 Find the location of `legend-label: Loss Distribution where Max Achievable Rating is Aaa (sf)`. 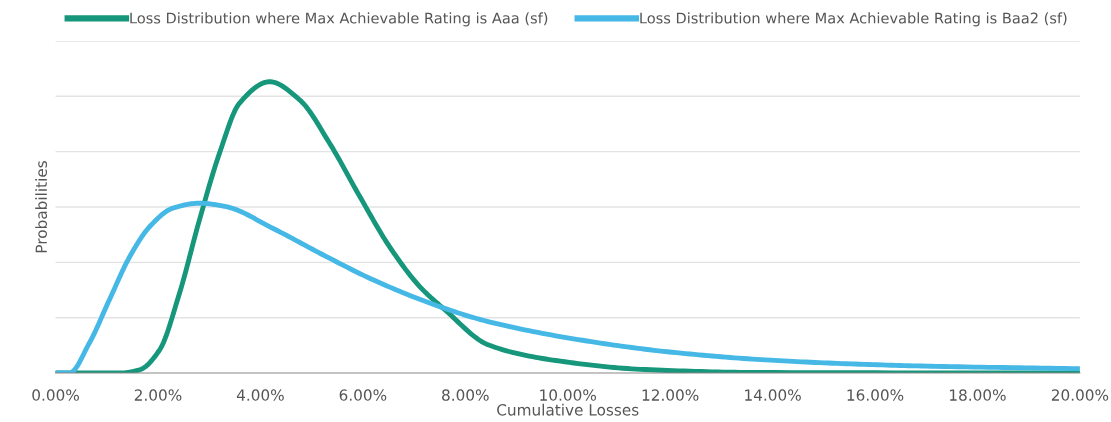

legend-label: Loss Distribution where Max Achievable Rating is Aaa (sf) is located at coordinates (339, 19).